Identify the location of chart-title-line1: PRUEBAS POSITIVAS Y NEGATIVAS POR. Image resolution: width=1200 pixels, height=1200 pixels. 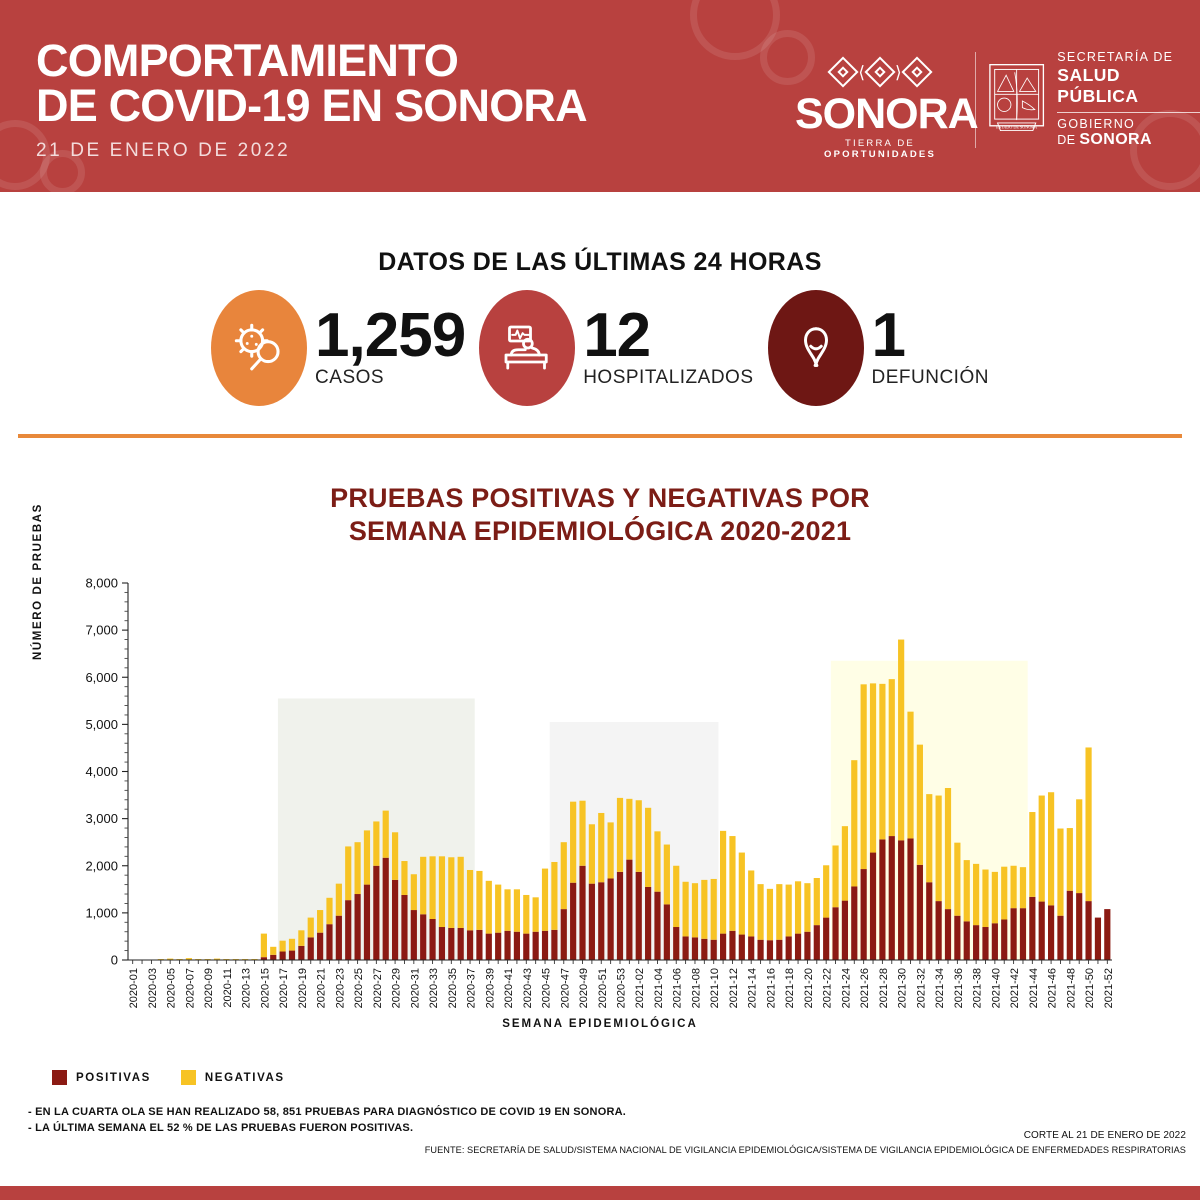
(600, 498).